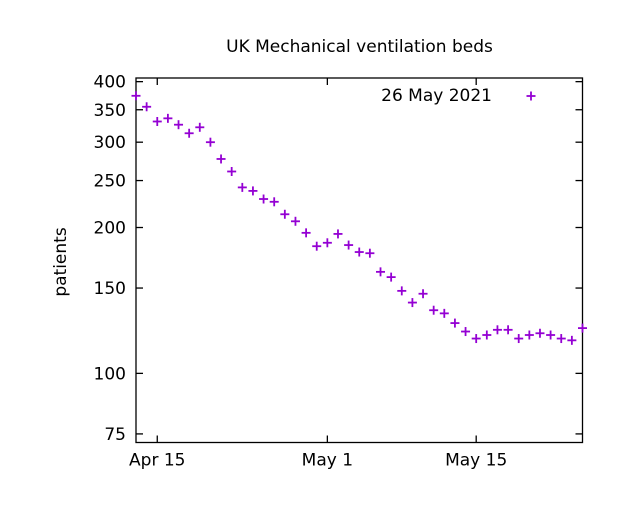 This screenshot has height=516, width=640. I want to click on y-tick-label: 400, so click(110, 83).